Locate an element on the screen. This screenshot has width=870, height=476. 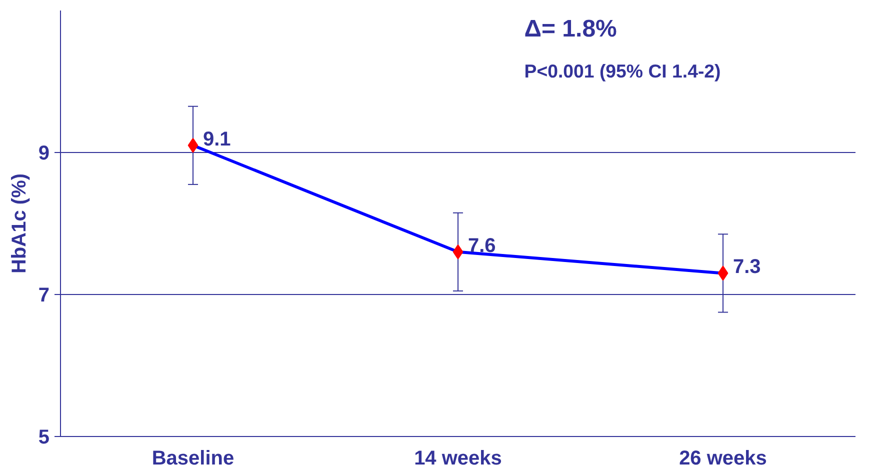
data-label: 7.6 is located at coordinates (482, 245).